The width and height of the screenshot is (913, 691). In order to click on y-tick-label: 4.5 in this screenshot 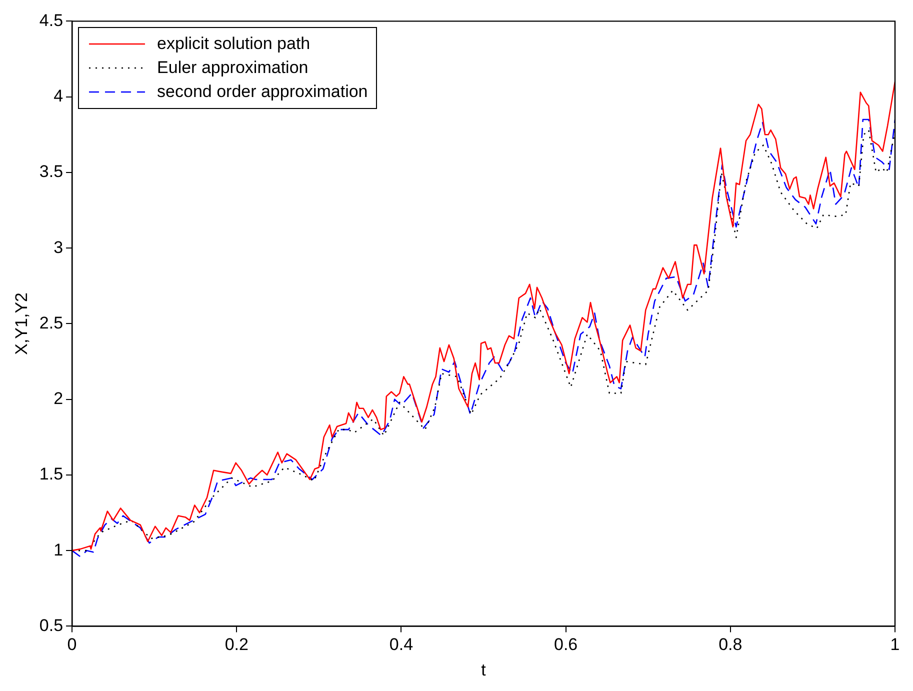, I will do `click(51, 20)`.